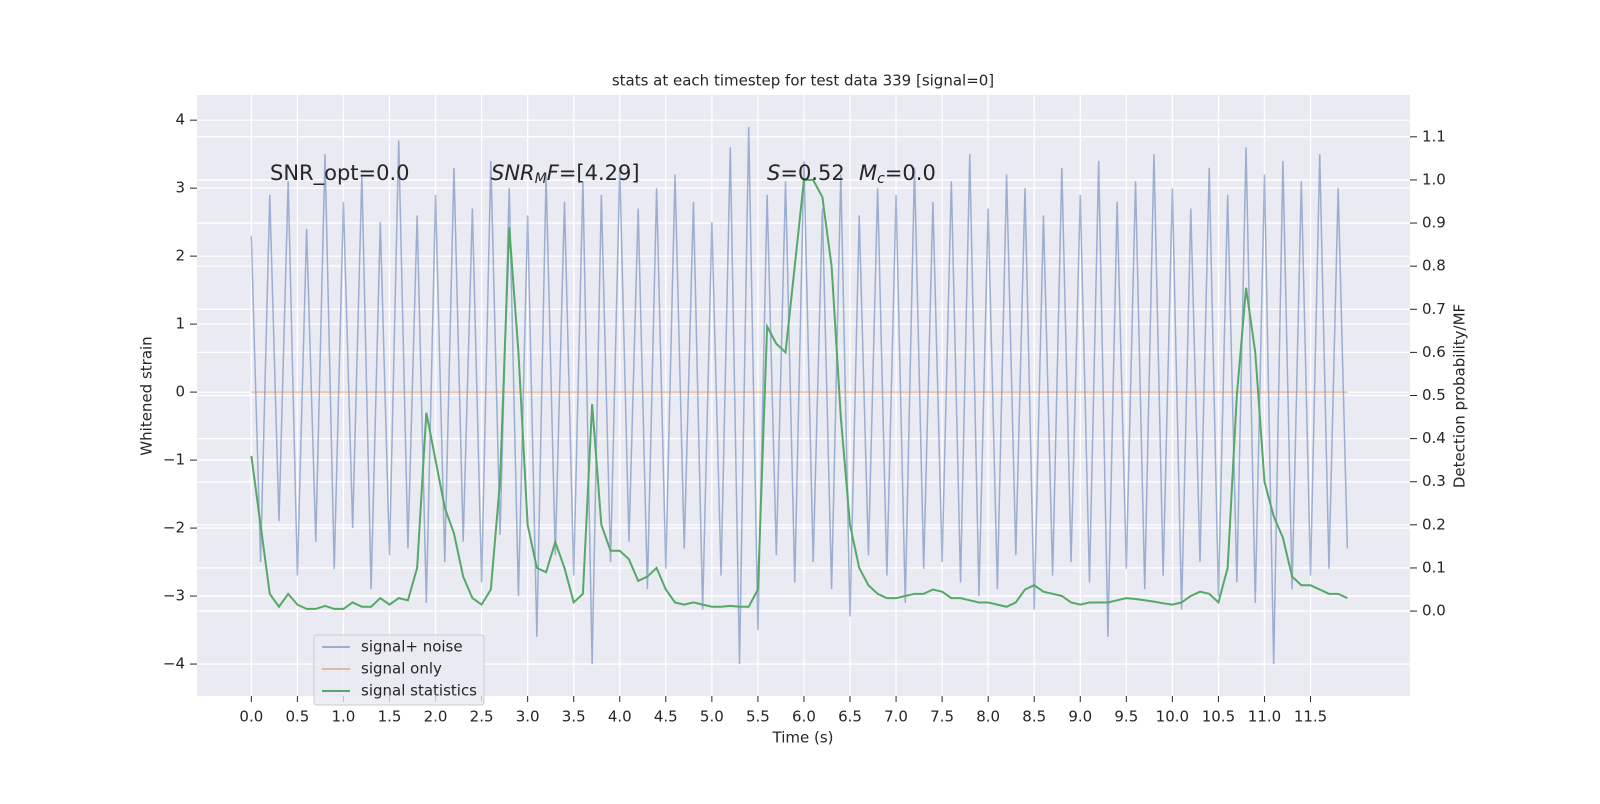 This screenshot has height=804, width=1600. Describe the element at coordinates (1264, 717) in the screenshot. I see `x-tick-label: 11.0` at that location.